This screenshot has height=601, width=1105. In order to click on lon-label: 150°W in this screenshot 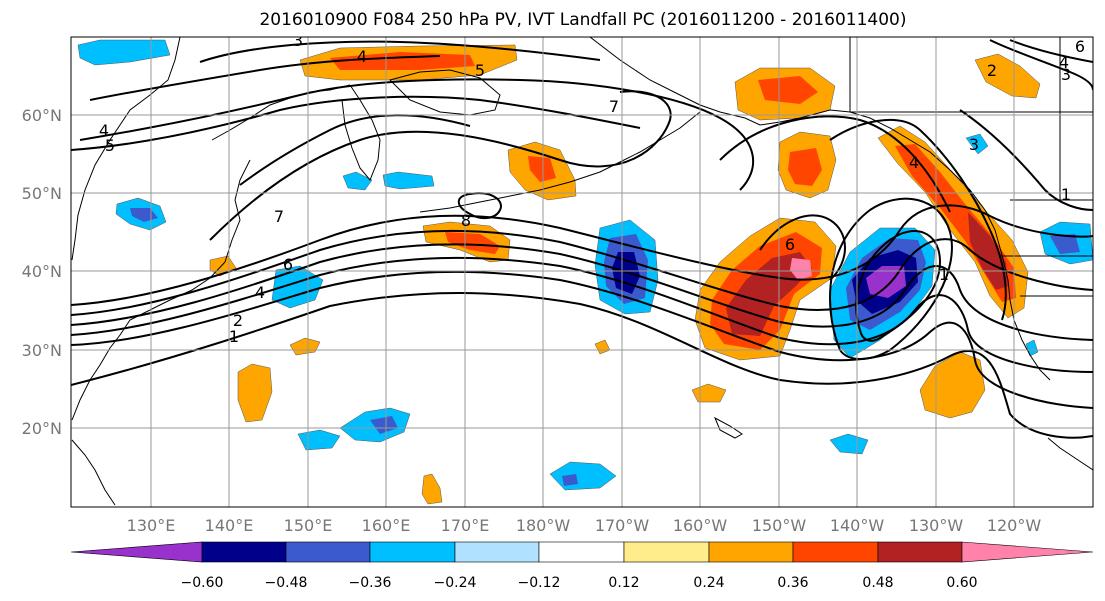, I will do `click(779, 525)`.